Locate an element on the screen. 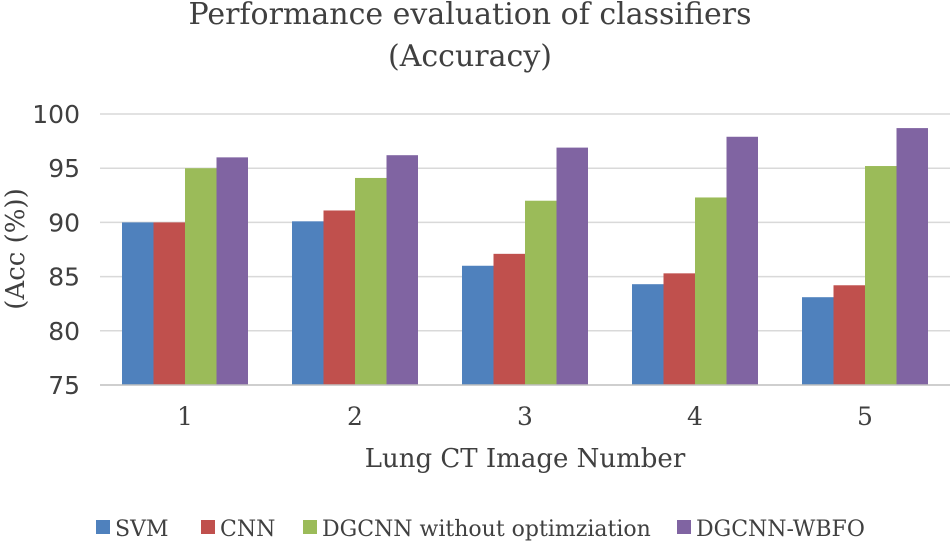  chart-title: Performance evaluation of classifiers is located at coordinates (469, 16).